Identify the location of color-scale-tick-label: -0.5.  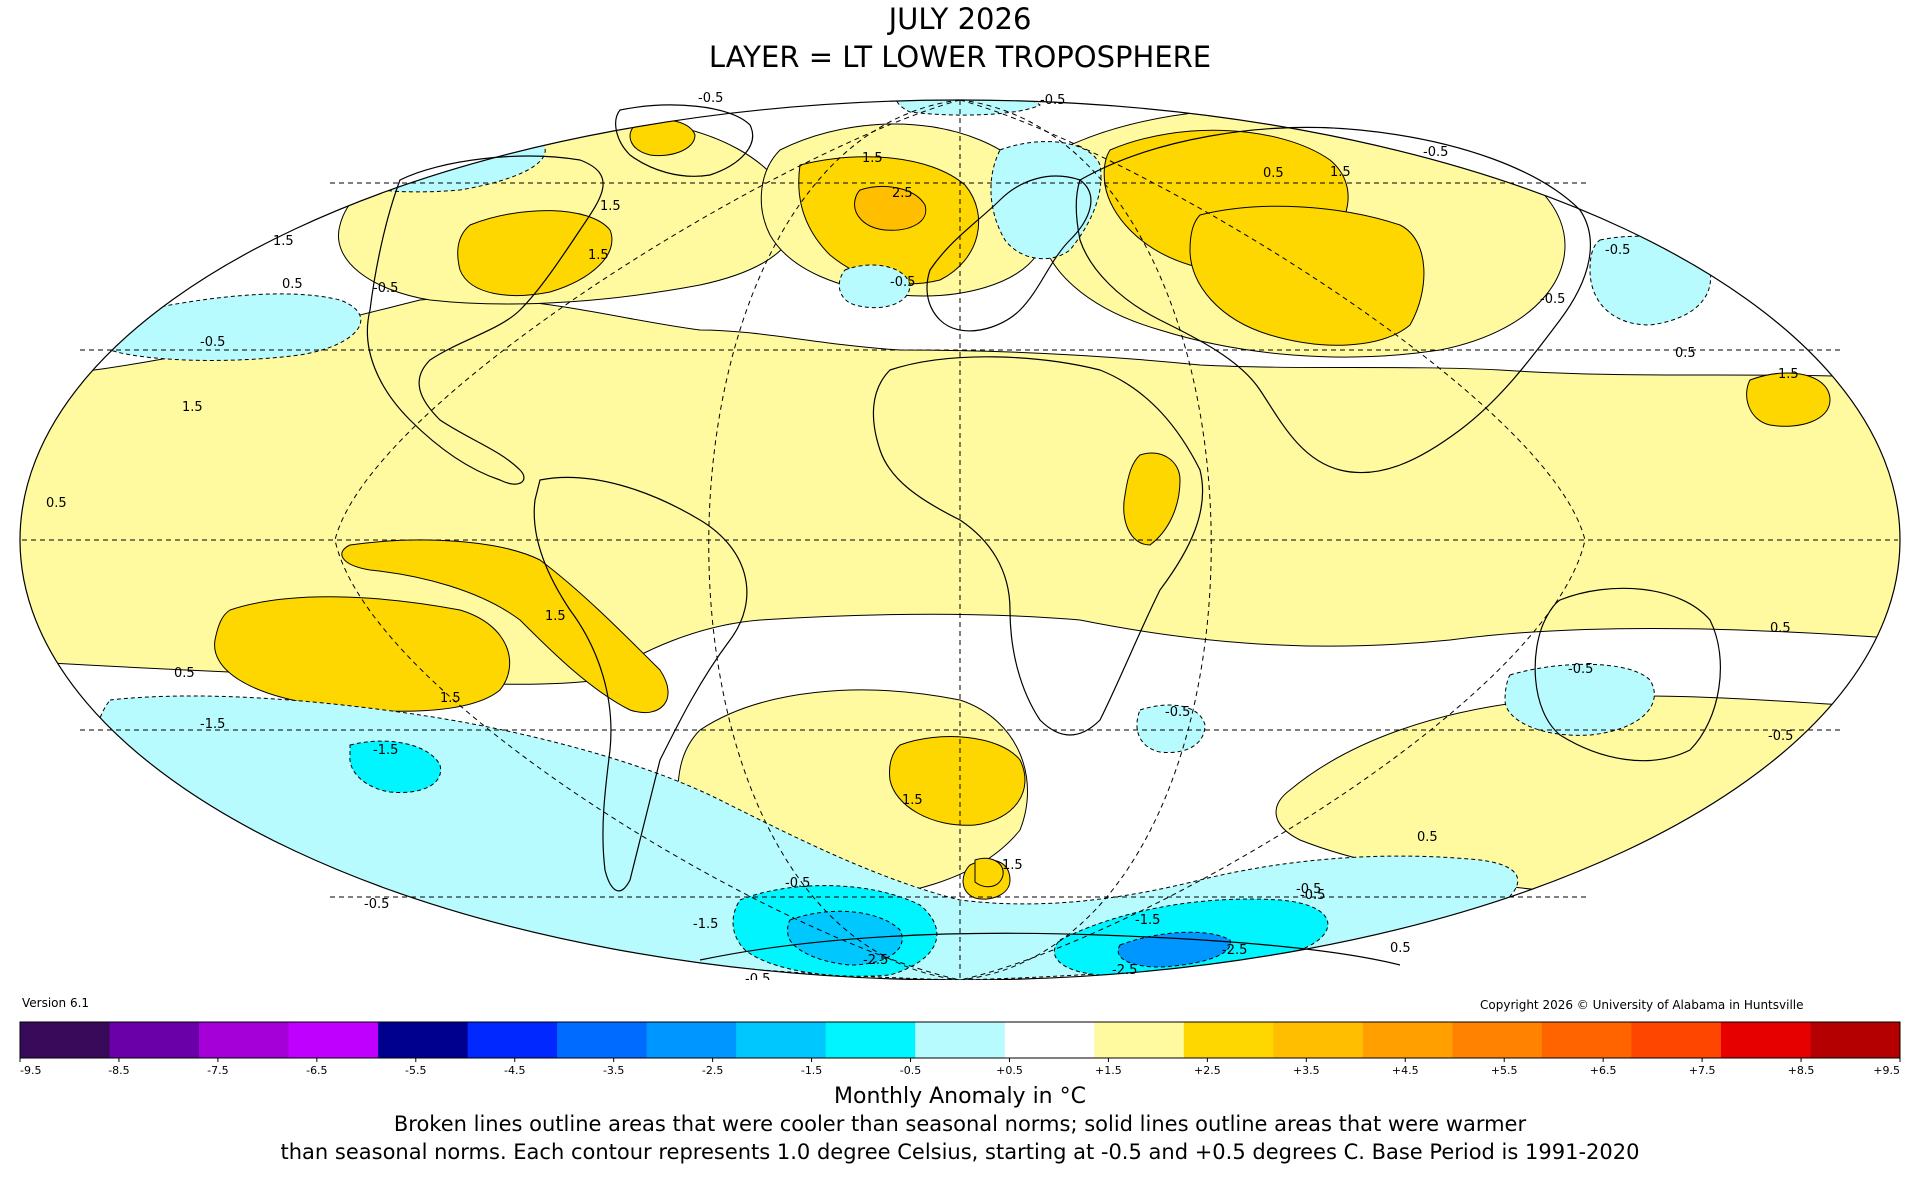
(910, 1070).